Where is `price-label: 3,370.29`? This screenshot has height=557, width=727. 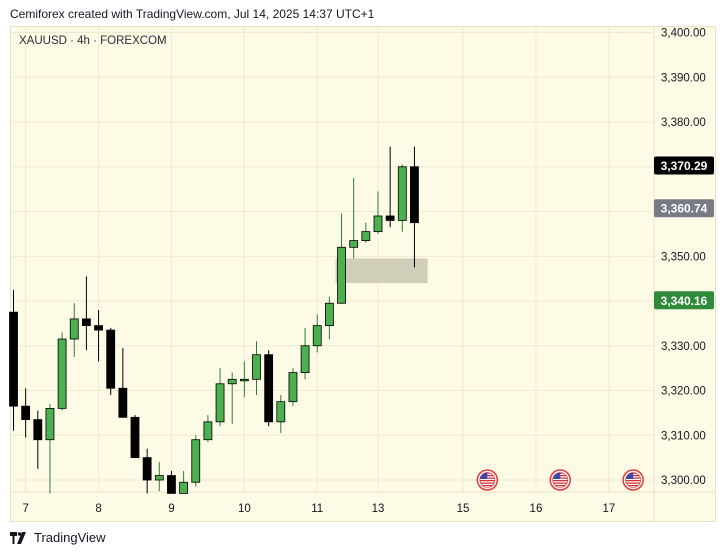 price-label: 3,370.29 is located at coordinates (684, 166).